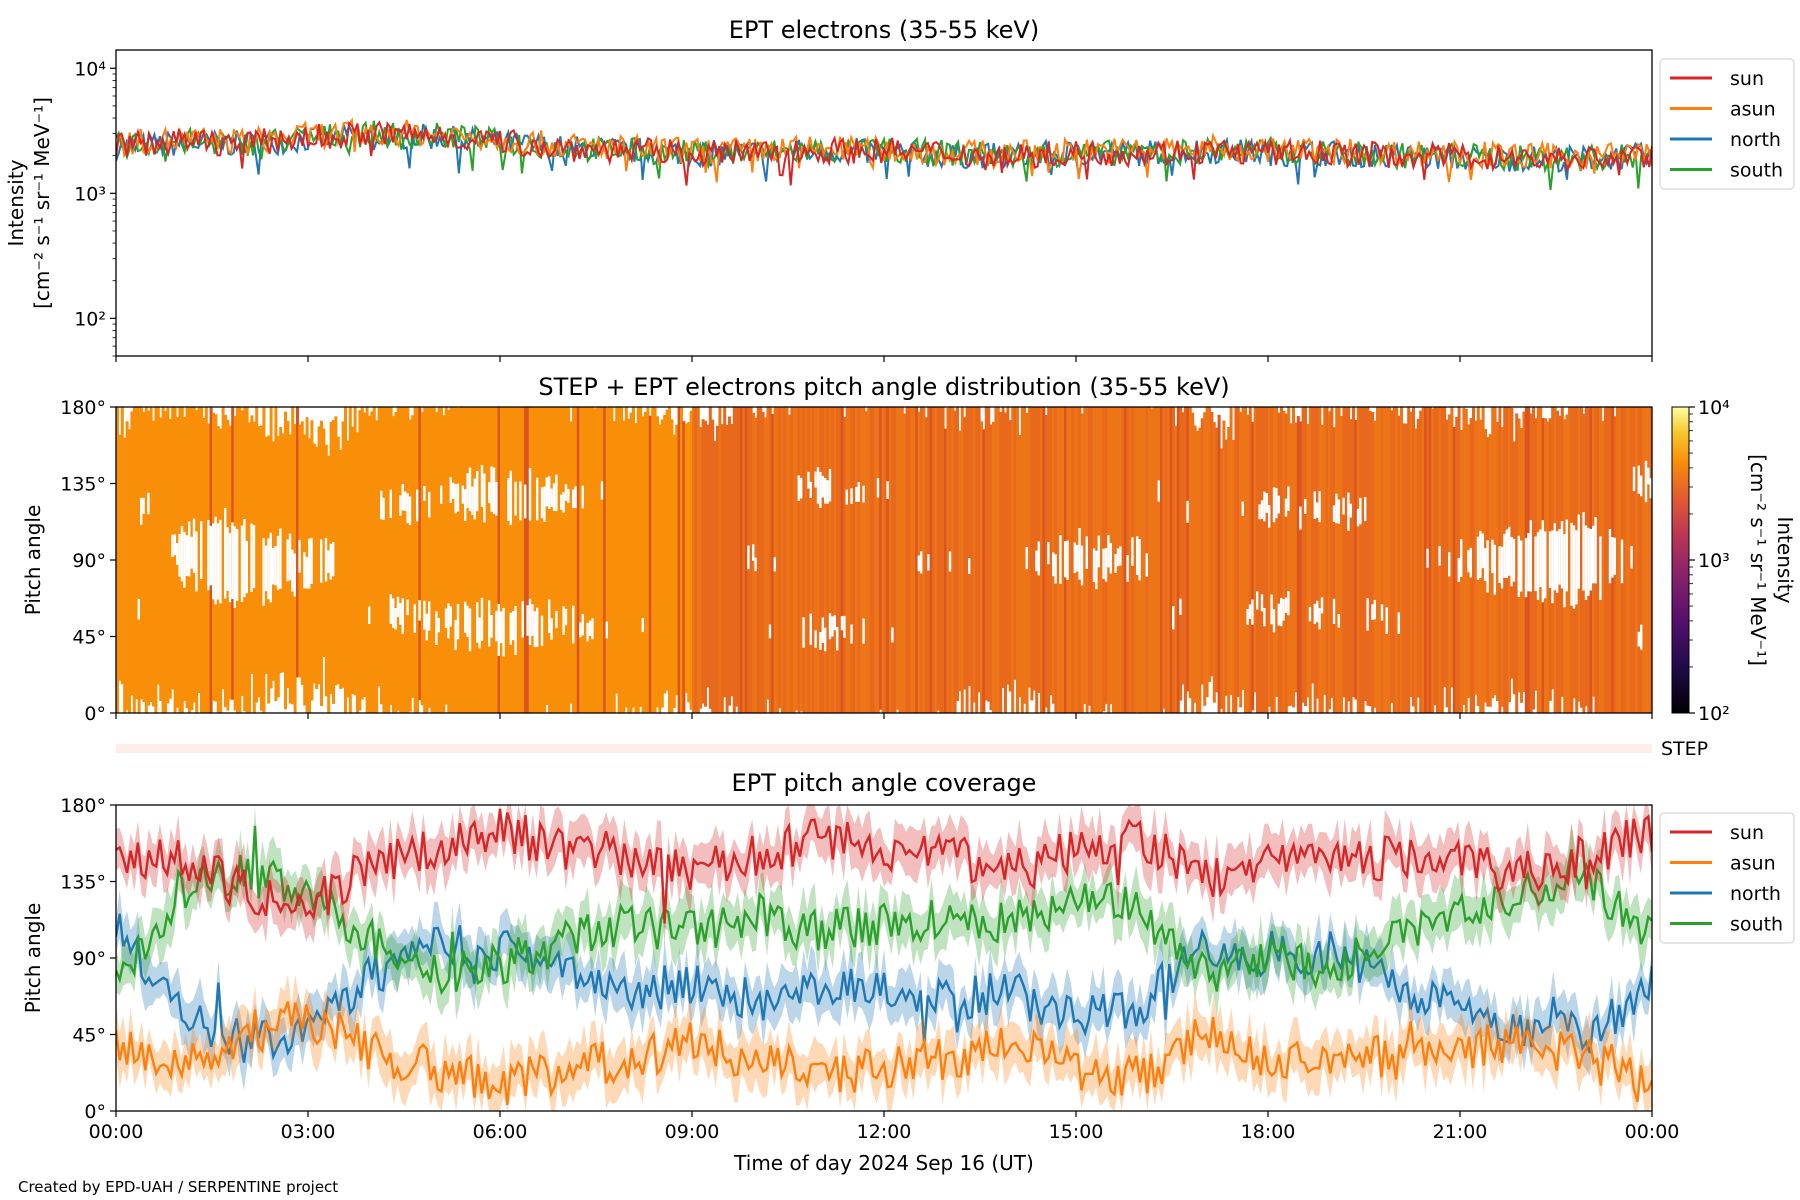 This screenshot has height=1200, width=1800. What do you see at coordinates (89, 1036) in the screenshot?
I see `panel3-ytick-label: 45°` at bounding box center [89, 1036].